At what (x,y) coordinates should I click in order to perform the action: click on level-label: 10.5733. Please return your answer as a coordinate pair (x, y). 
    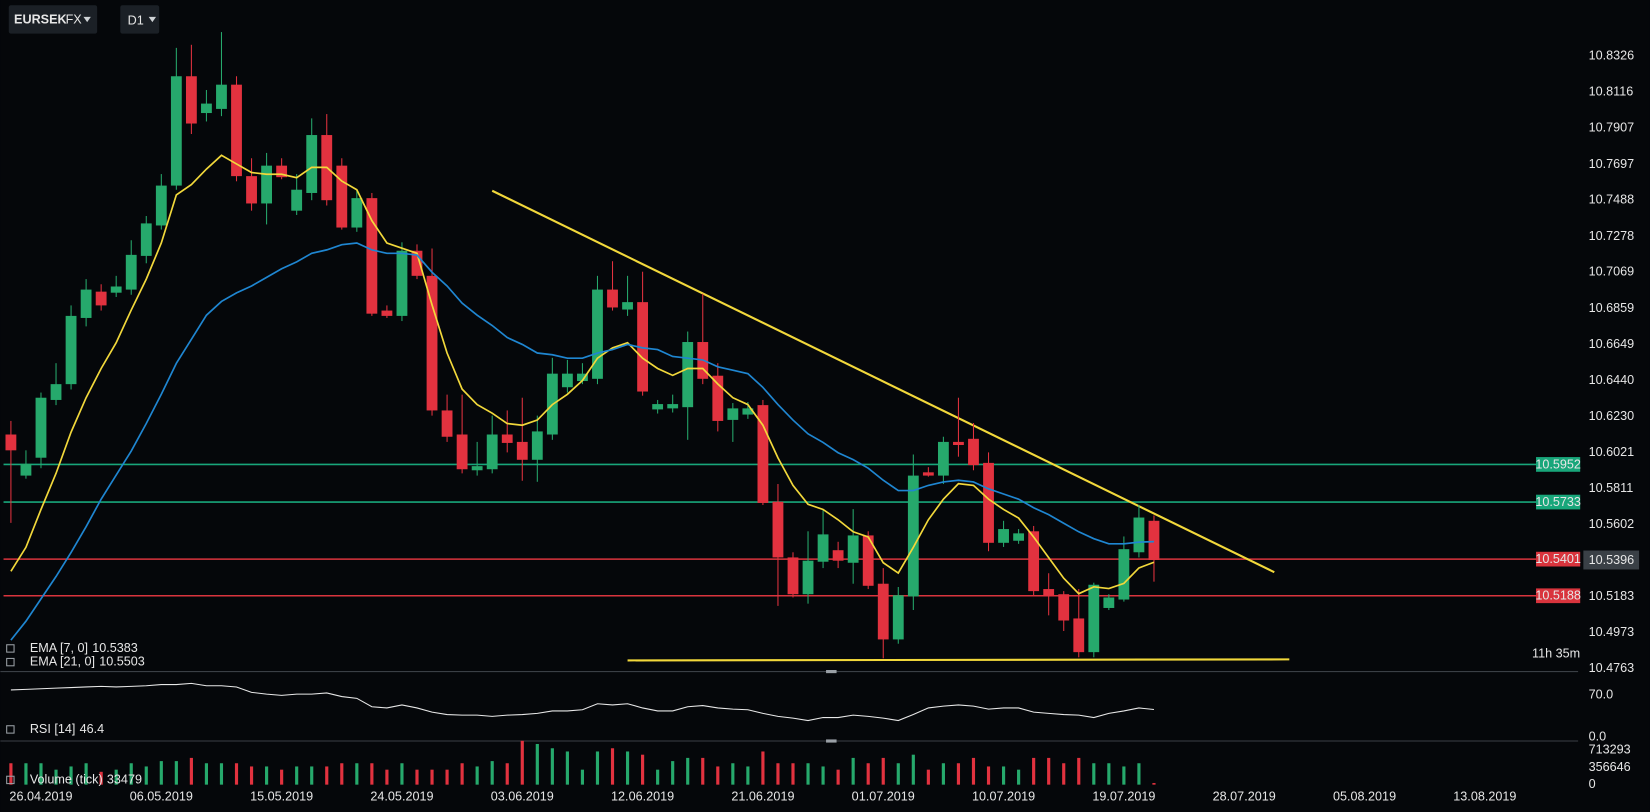
    Looking at the image, I should click on (1558, 502).